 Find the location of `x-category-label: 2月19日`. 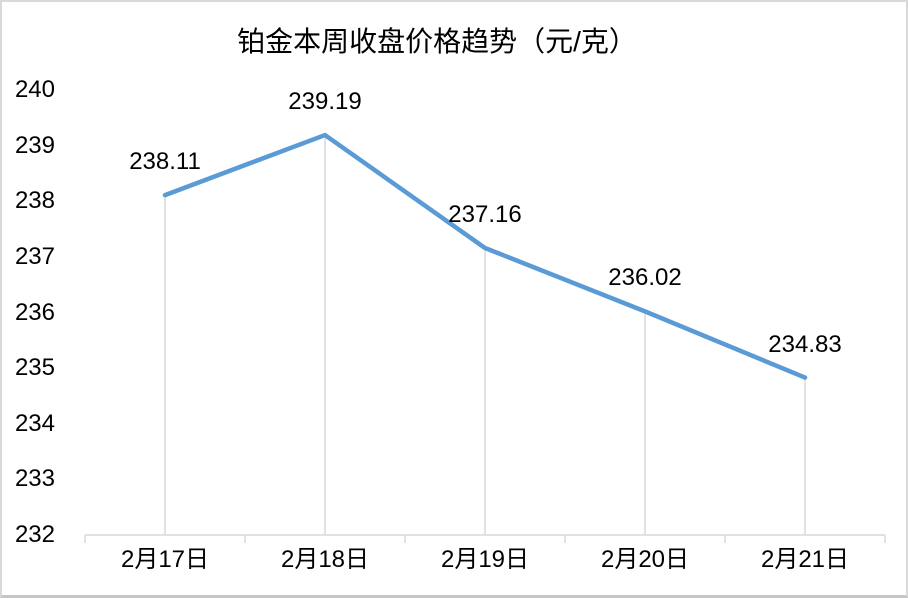

x-category-label: 2月19日 is located at coordinates (485, 559).